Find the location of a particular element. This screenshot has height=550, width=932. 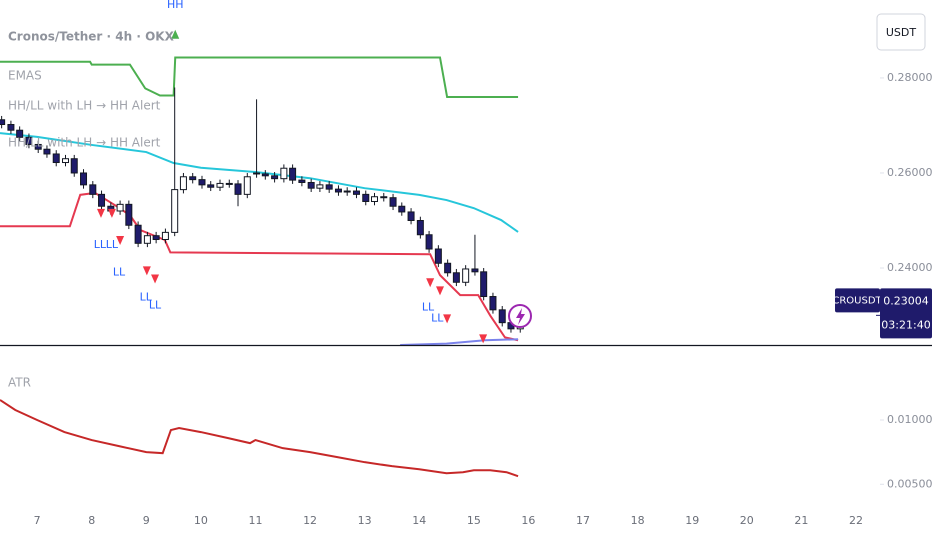

alert-icon is located at coordinates (520, 316).